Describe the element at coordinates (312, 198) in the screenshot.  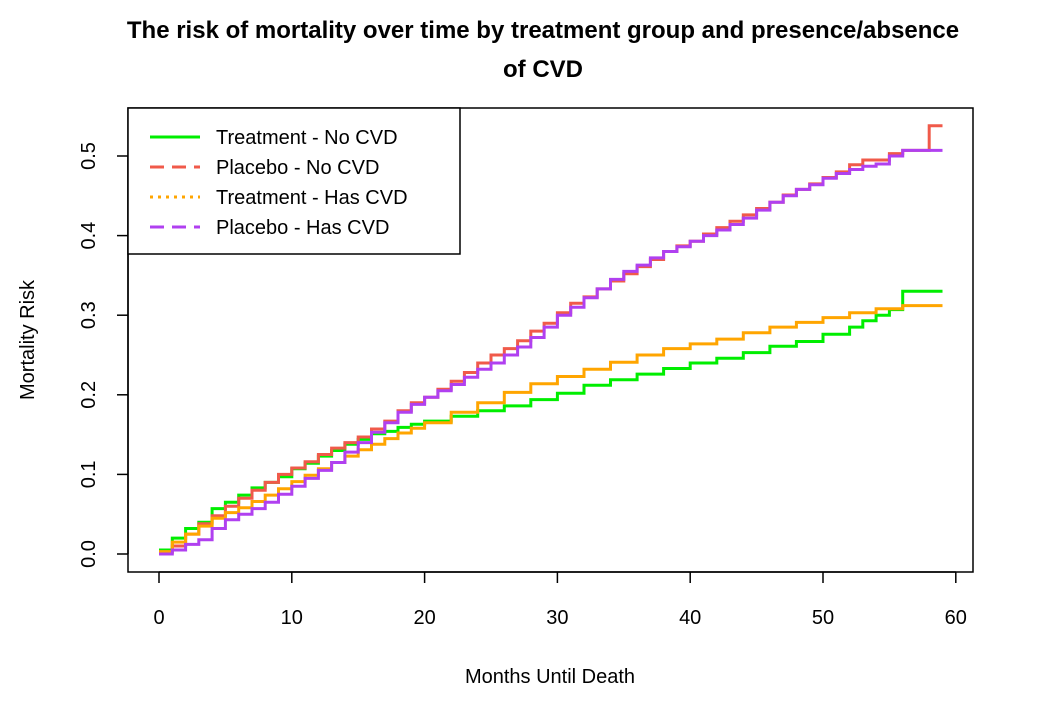
I see `legend-label: Treatment - Has CVD` at that location.